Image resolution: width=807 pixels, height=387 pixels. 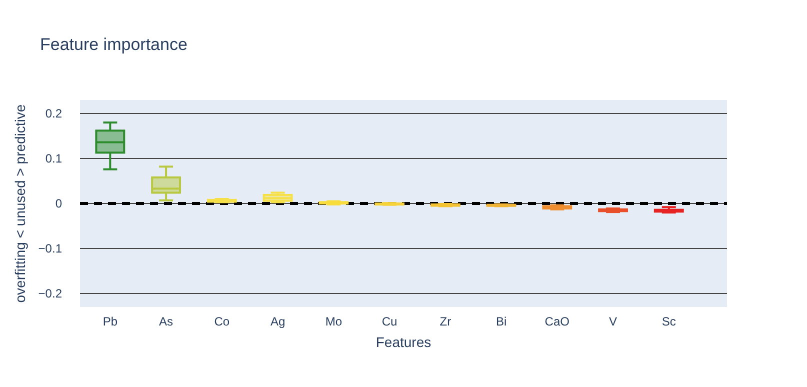 I want to click on x-tick-label: Bi, so click(x=501, y=321).